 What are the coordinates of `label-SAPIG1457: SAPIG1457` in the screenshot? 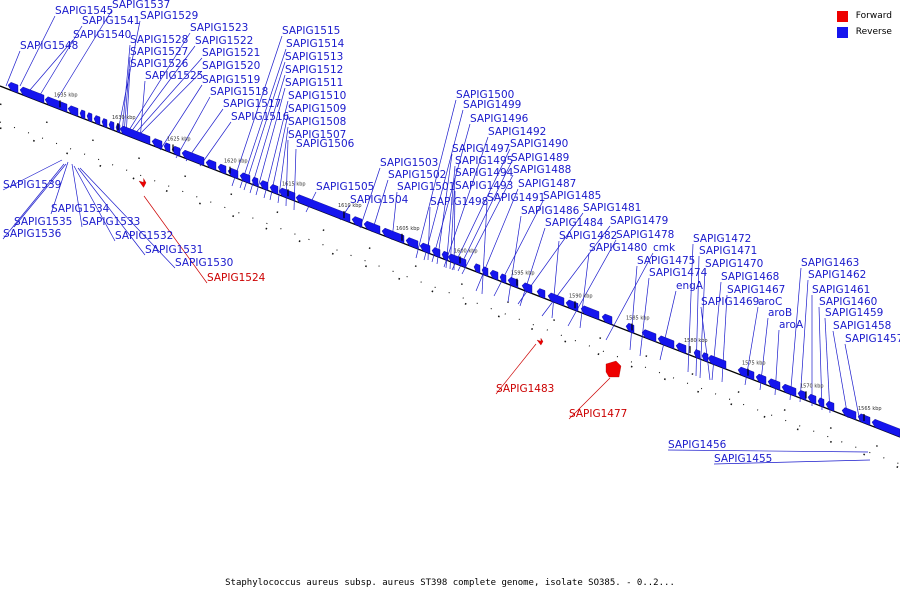 It's located at (872, 339).